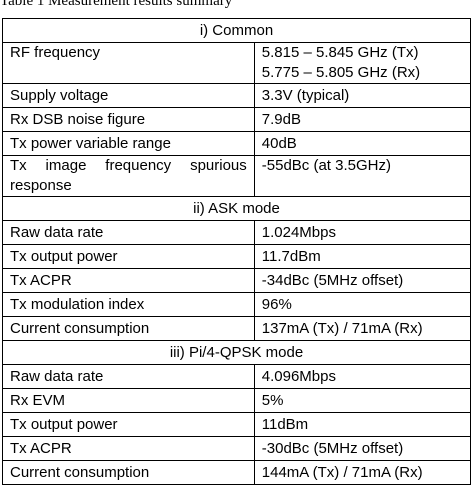  I want to click on value-text: 1.024Mbps, so click(298, 232).